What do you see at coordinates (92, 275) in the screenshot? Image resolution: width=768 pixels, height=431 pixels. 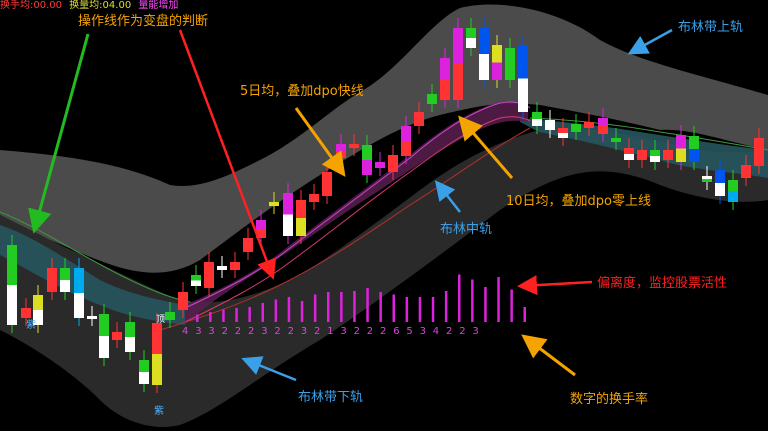 I see `teal-channel-left` at bounding box center [92, 275].